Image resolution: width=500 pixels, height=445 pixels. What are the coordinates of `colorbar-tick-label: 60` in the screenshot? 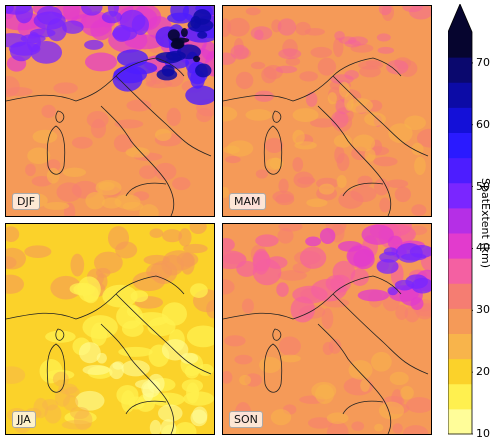 It's located at (483, 124).